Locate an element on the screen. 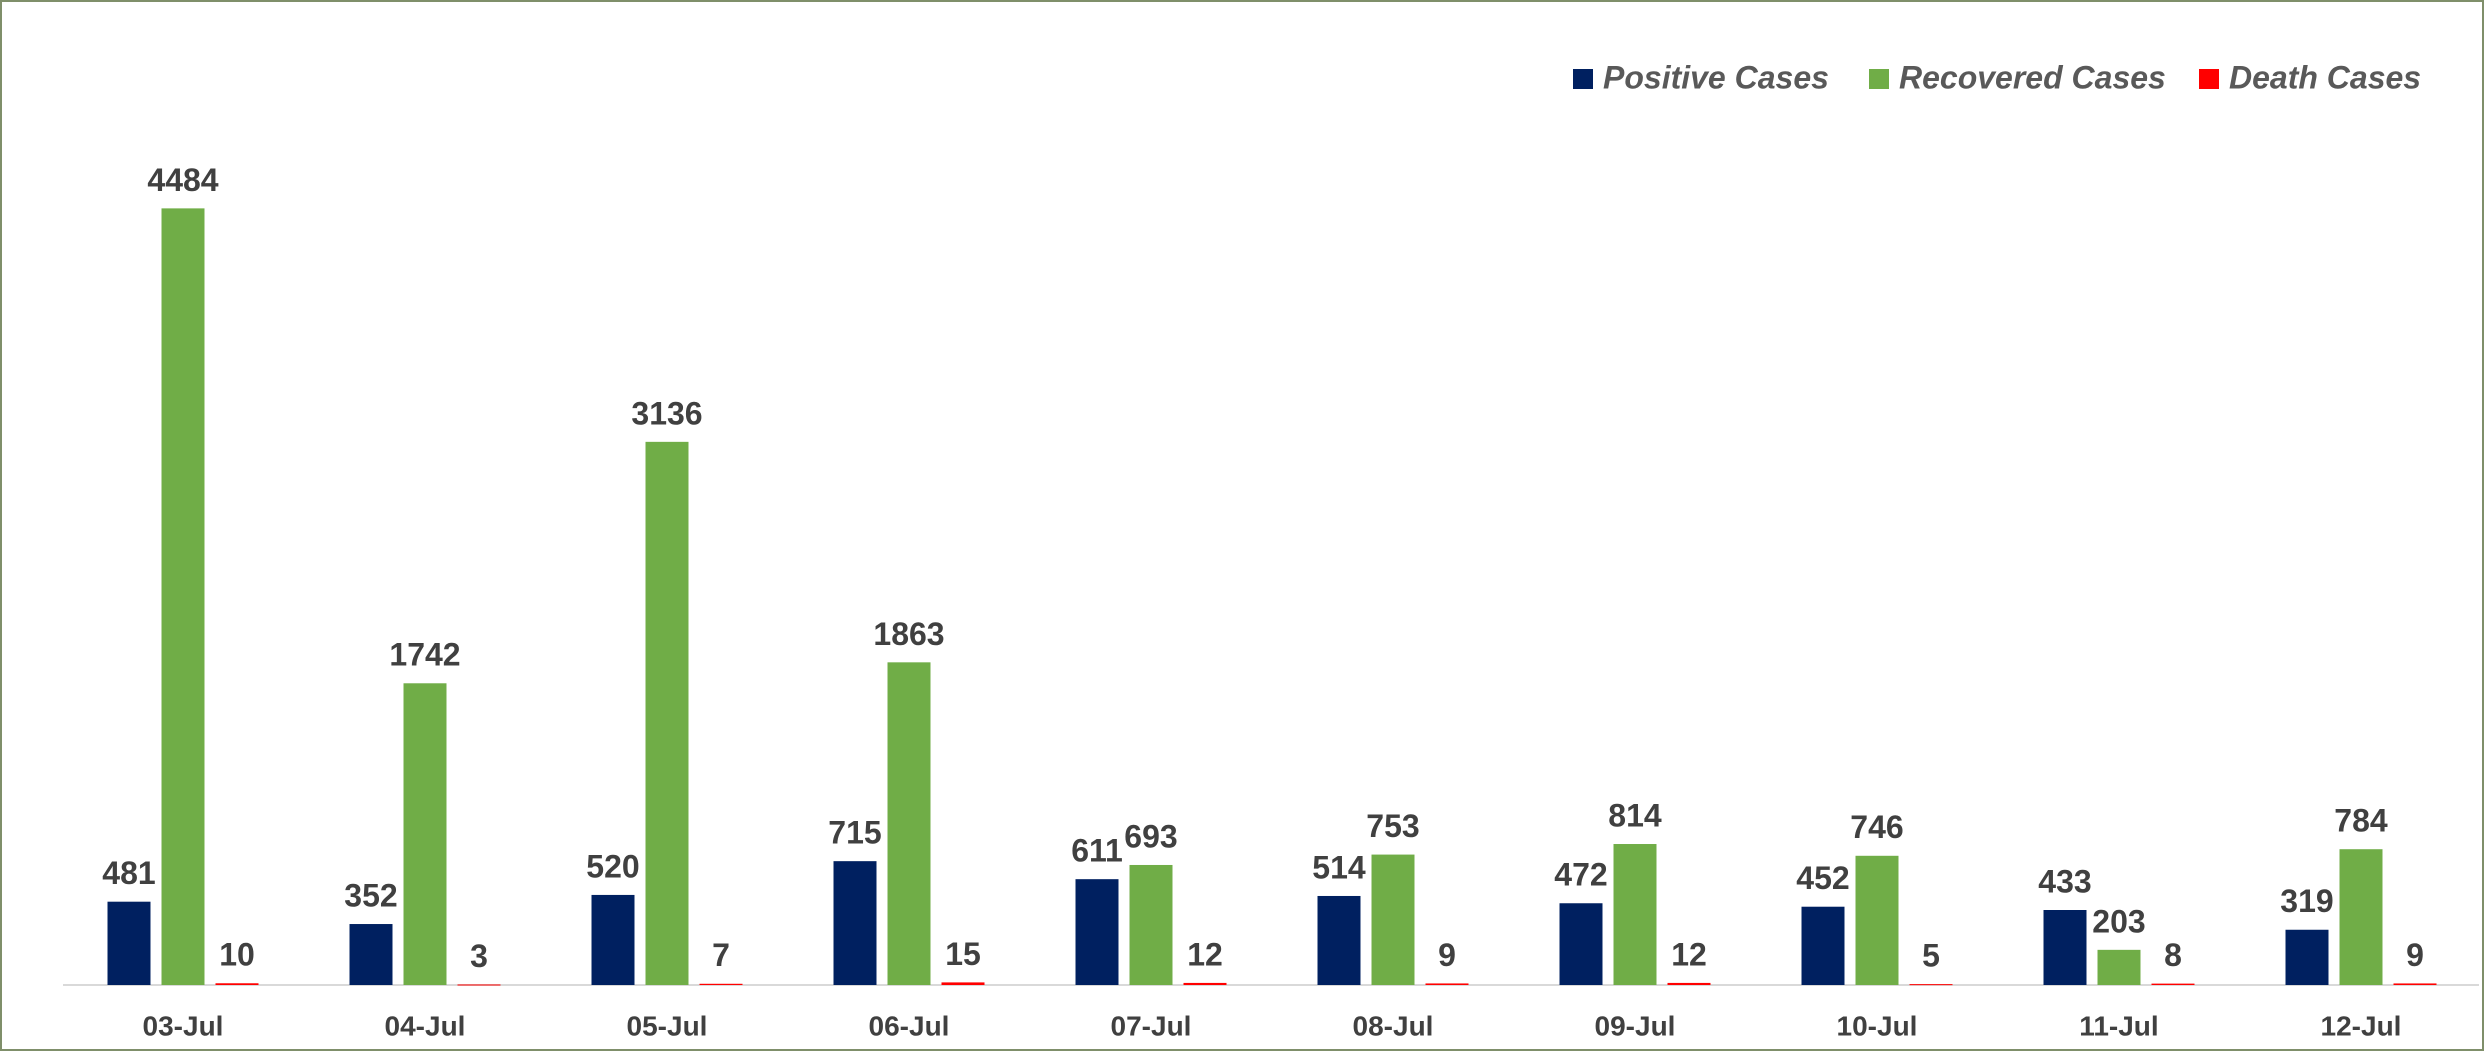  data-label: 693 is located at coordinates (1150, 836).